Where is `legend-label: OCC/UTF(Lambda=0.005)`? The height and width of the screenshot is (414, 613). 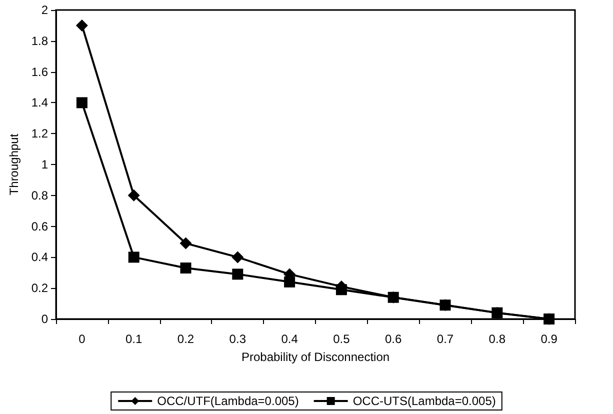
legend-label: OCC/UTF(Lambda=0.005) is located at coordinates (228, 401).